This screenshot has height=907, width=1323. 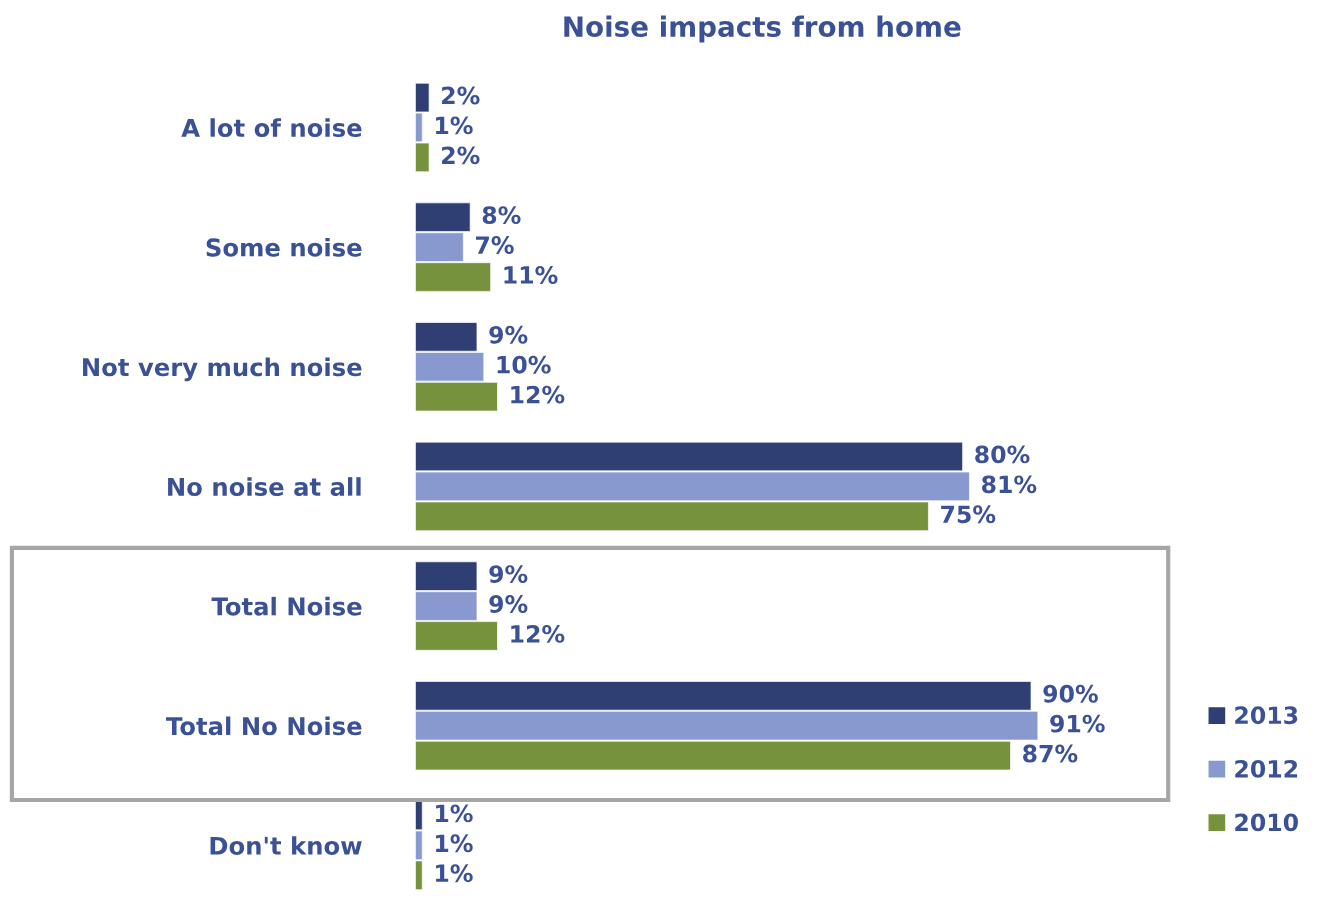 What do you see at coordinates (762, 29) in the screenshot?
I see `chart-title: Noise impacts from home` at bounding box center [762, 29].